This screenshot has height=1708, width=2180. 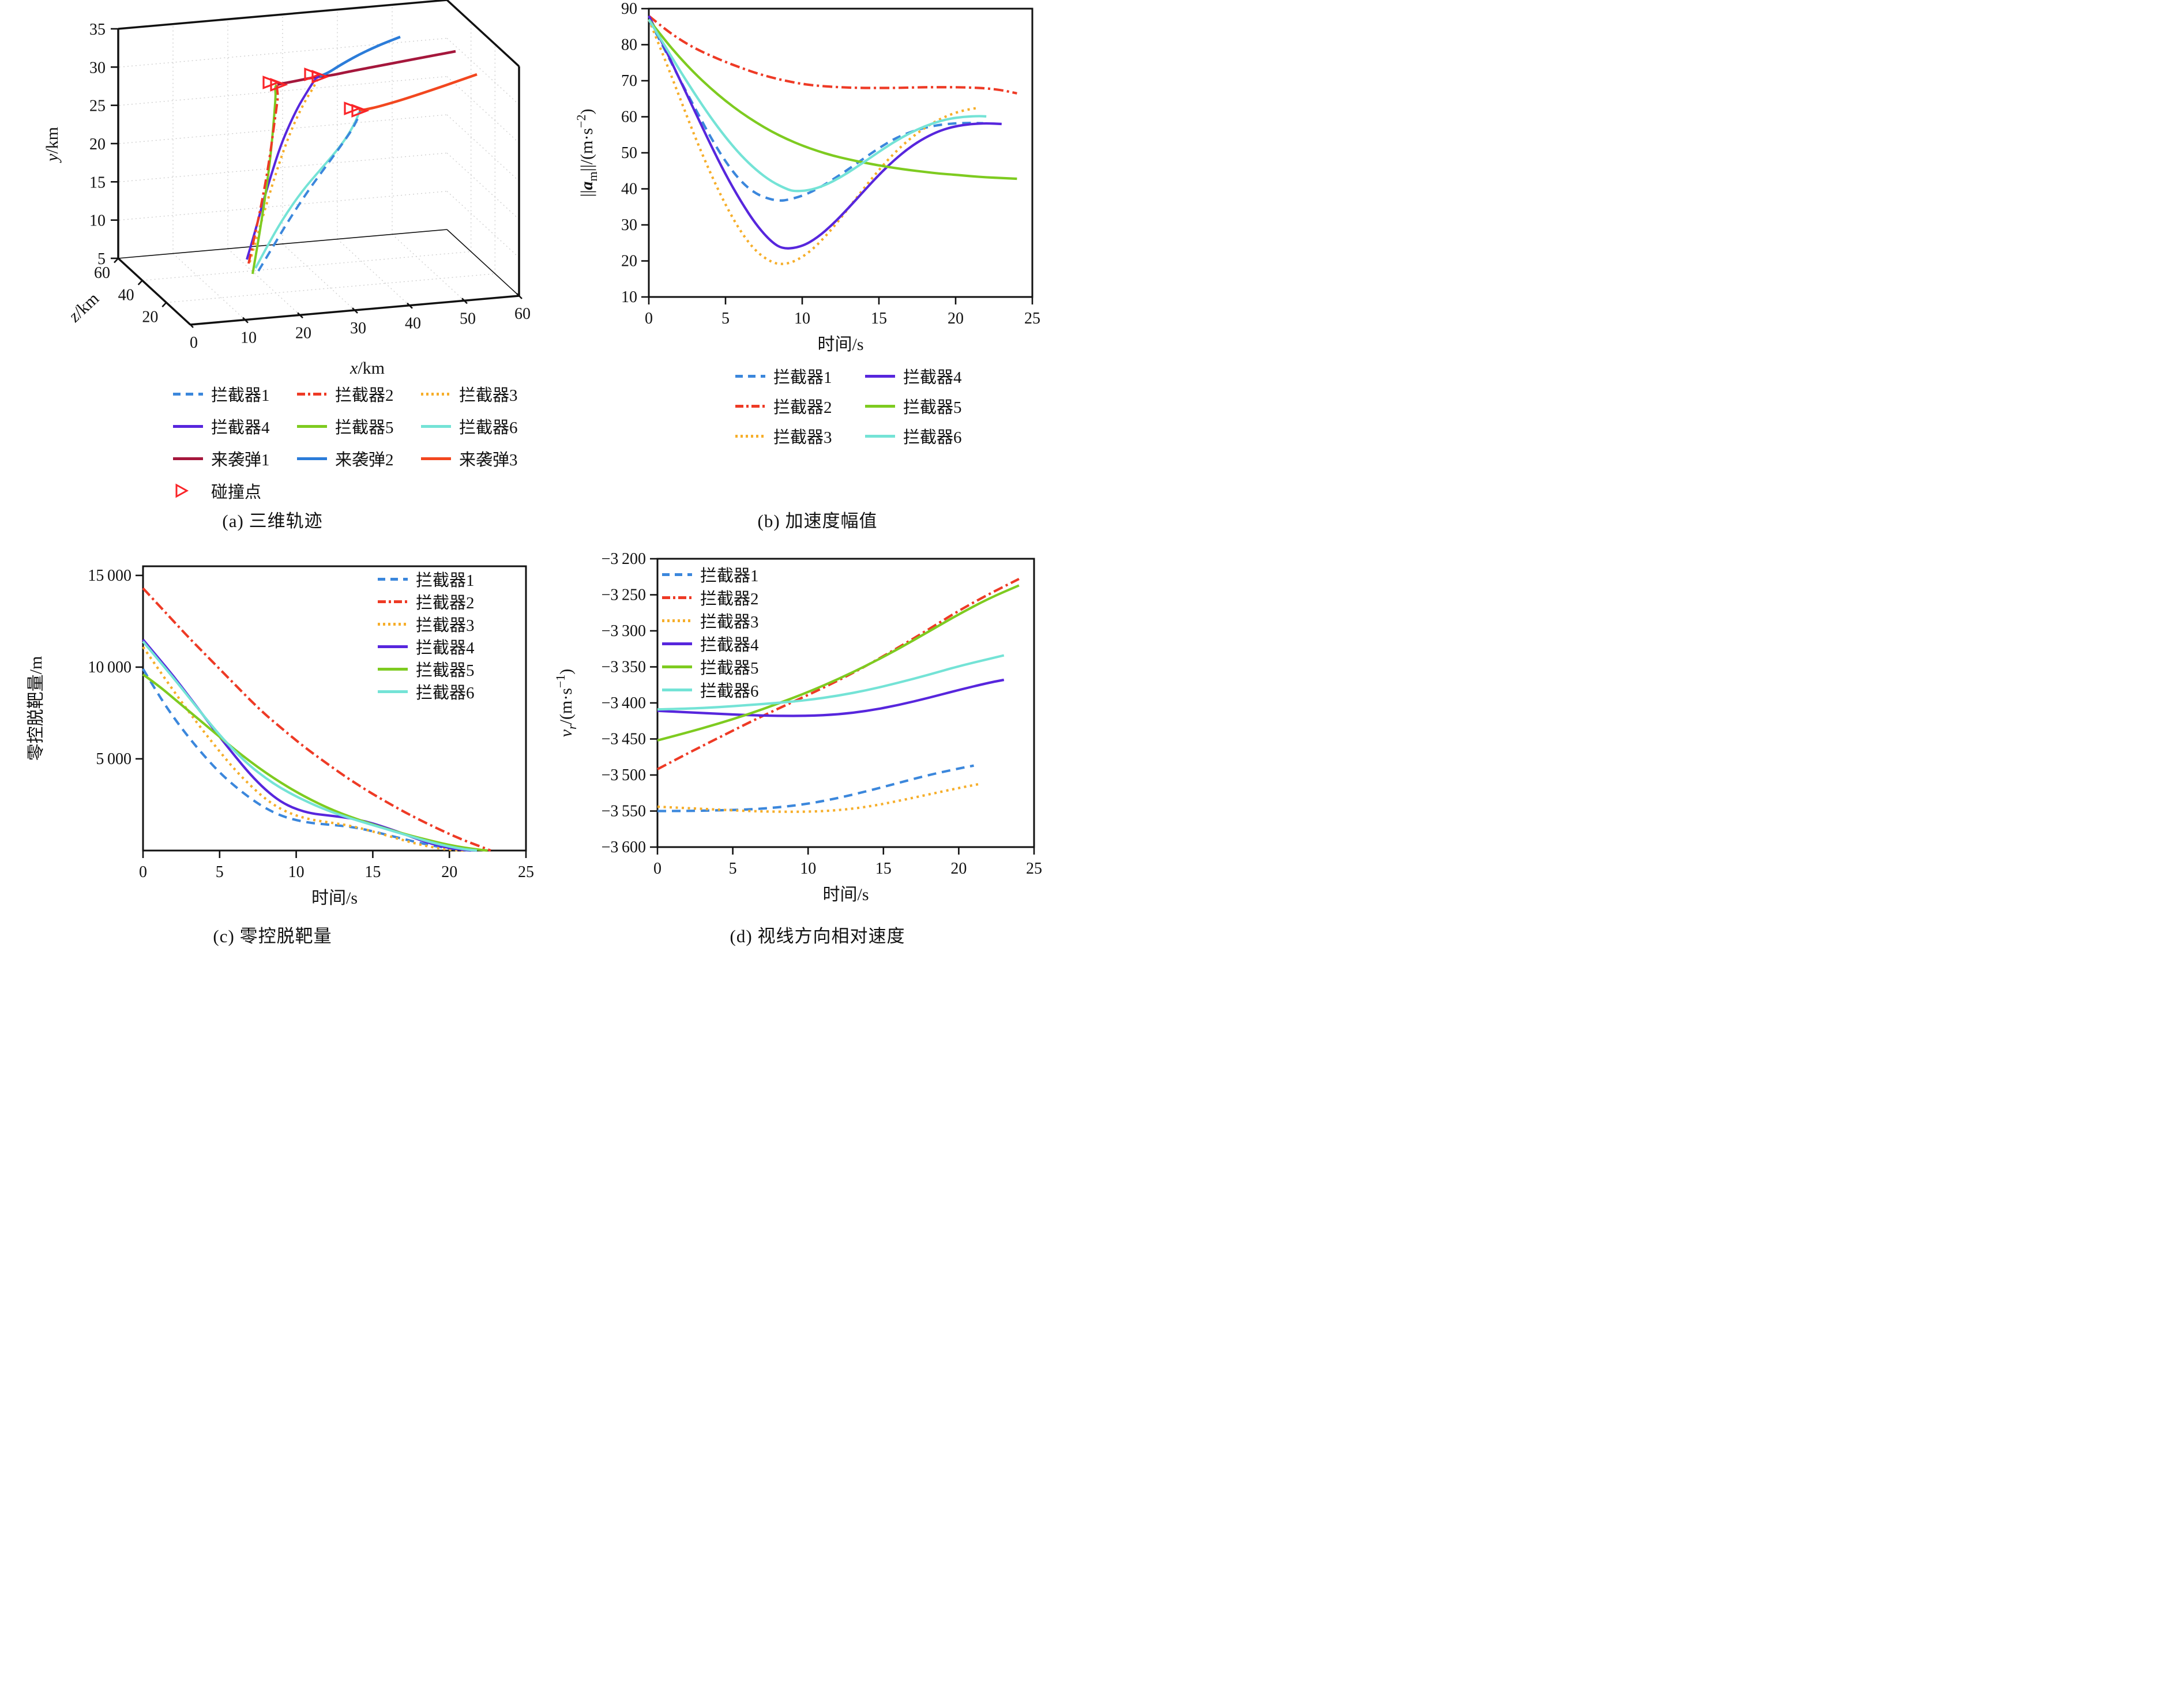 What do you see at coordinates (98, 106) in the screenshot?
I see `y-tick-label: 25` at bounding box center [98, 106].